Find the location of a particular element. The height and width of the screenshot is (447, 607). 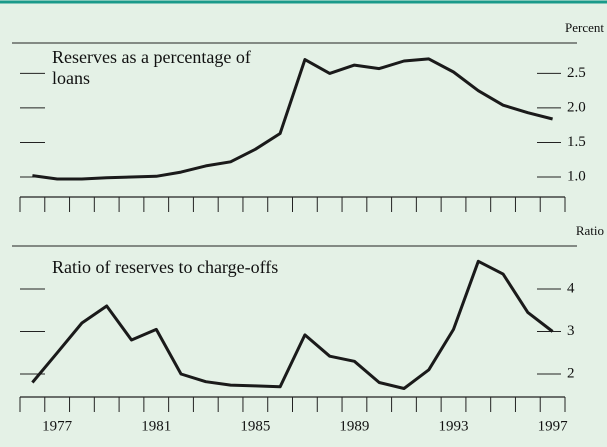

y-tick-label: 2 is located at coordinates (571, 373).